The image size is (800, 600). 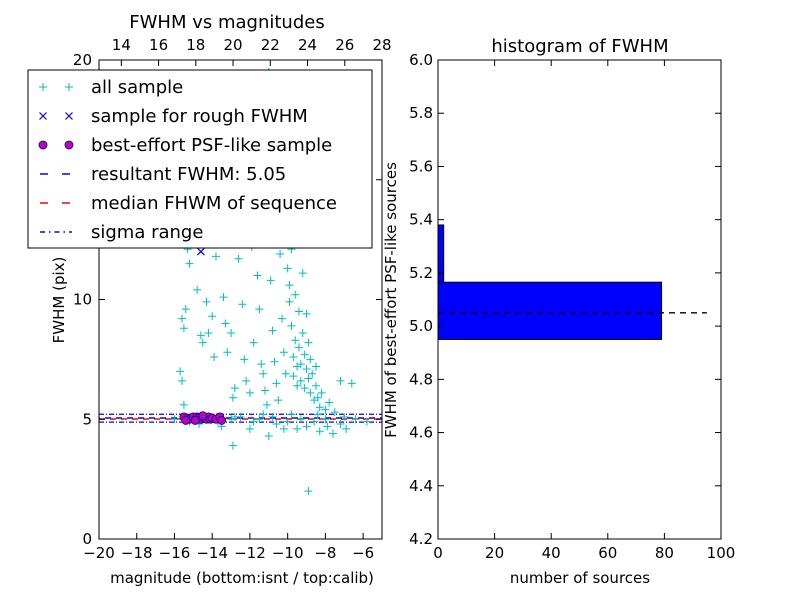 What do you see at coordinates (87, 539) in the screenshot?
I see `left-y-tick-label: 0` at bounding box center [87, 539].